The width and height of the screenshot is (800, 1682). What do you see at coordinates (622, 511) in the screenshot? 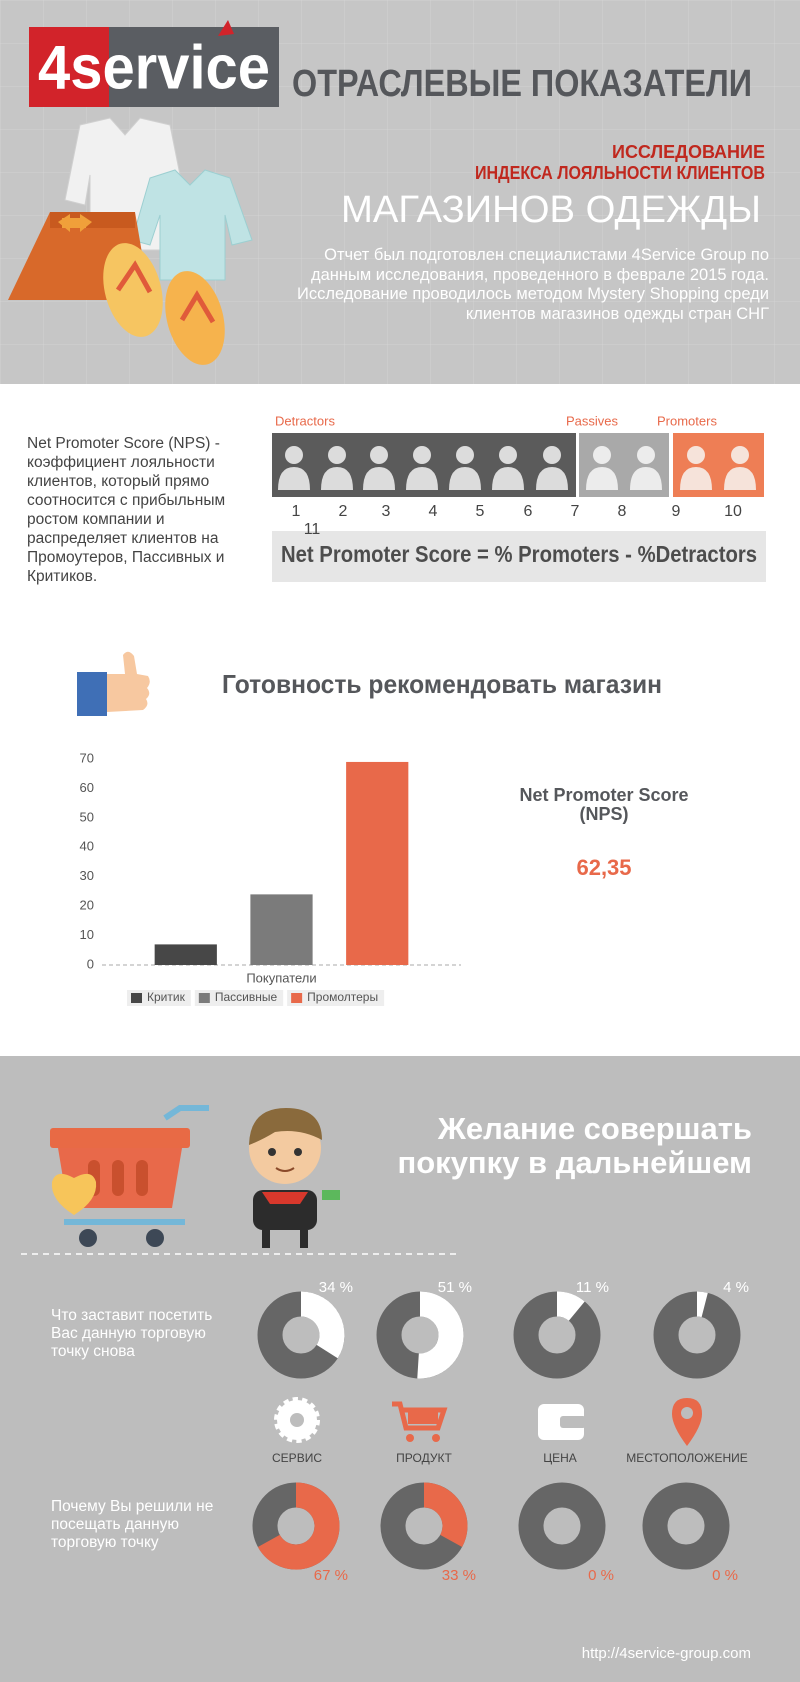
I see `nps-scale-number: 8` at bounding box center [622, 511].